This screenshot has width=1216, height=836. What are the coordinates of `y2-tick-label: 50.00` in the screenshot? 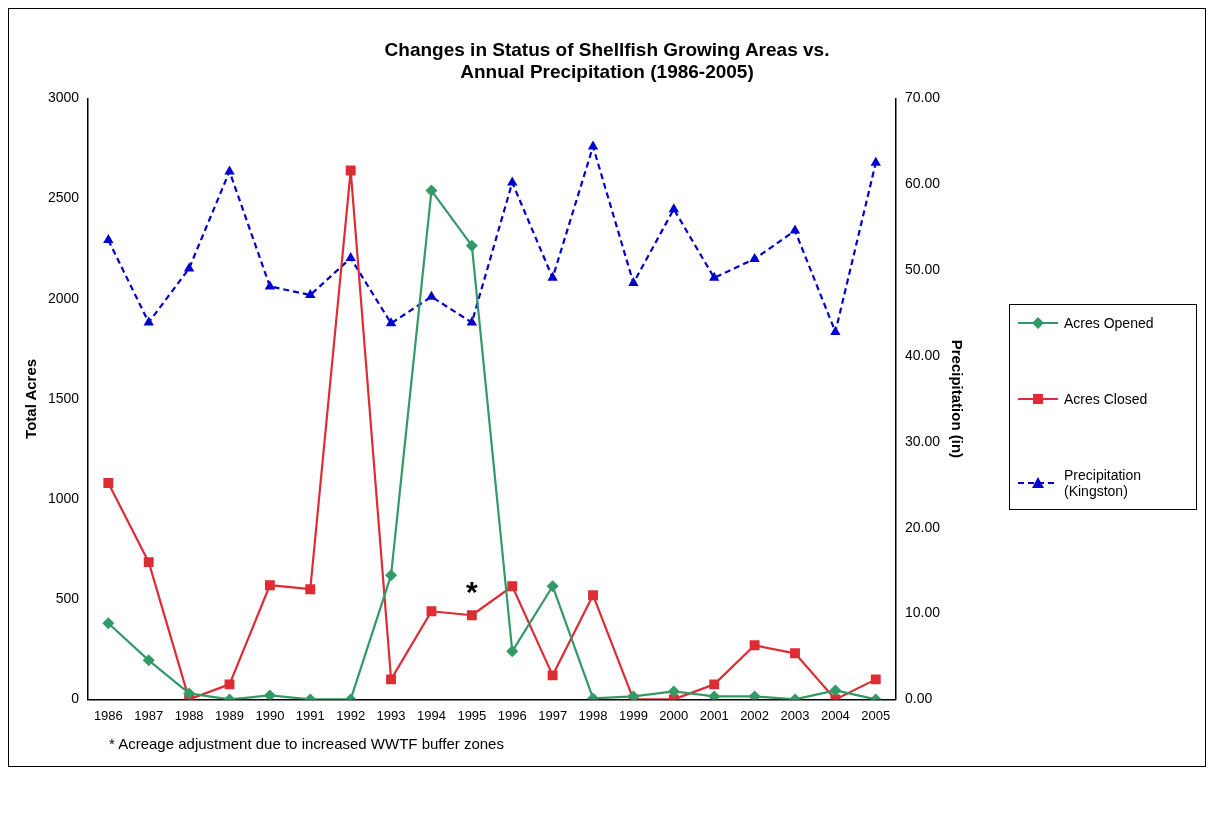 It's located at (922, 268).